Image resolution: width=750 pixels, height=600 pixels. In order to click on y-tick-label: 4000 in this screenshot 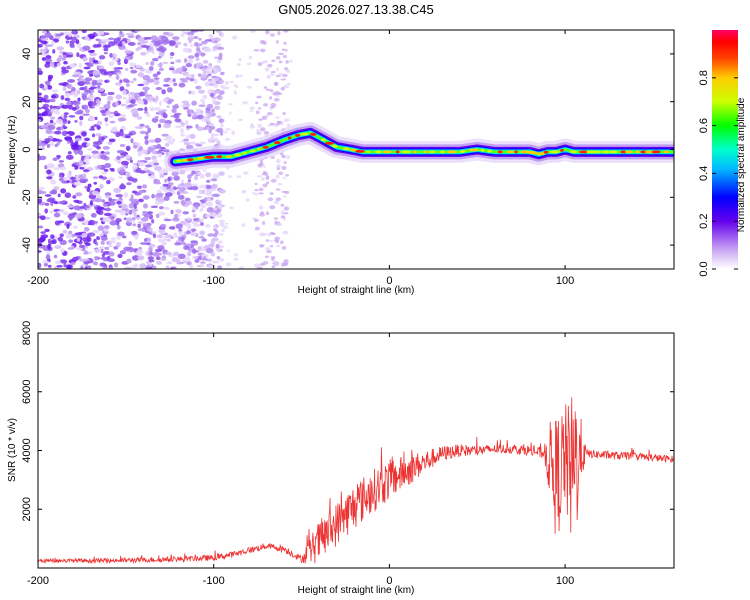, I will do `click(27, 450)`.